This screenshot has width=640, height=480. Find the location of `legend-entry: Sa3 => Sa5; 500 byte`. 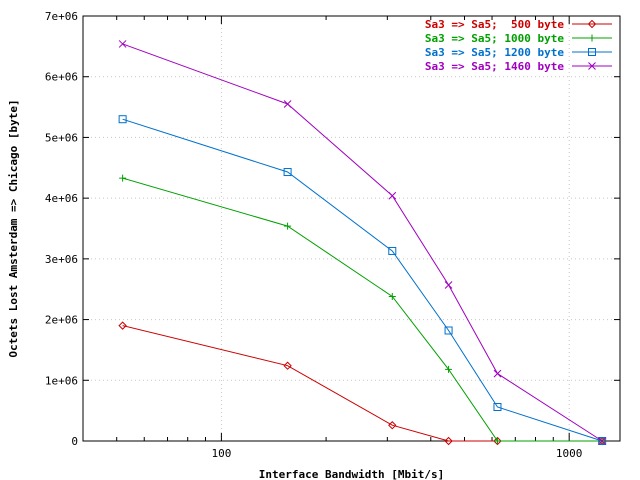

legend-entry: Sa3 => Sa5; 500 byte is located at coordinates (518, 24).